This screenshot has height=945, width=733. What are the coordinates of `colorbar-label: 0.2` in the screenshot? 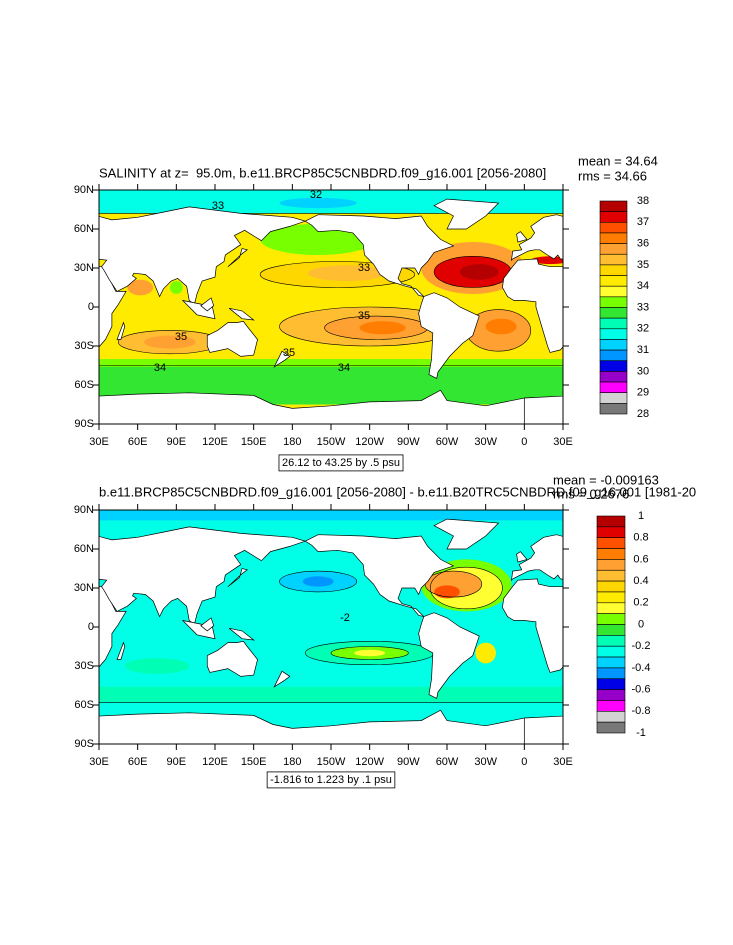 It's located at (640, 603).